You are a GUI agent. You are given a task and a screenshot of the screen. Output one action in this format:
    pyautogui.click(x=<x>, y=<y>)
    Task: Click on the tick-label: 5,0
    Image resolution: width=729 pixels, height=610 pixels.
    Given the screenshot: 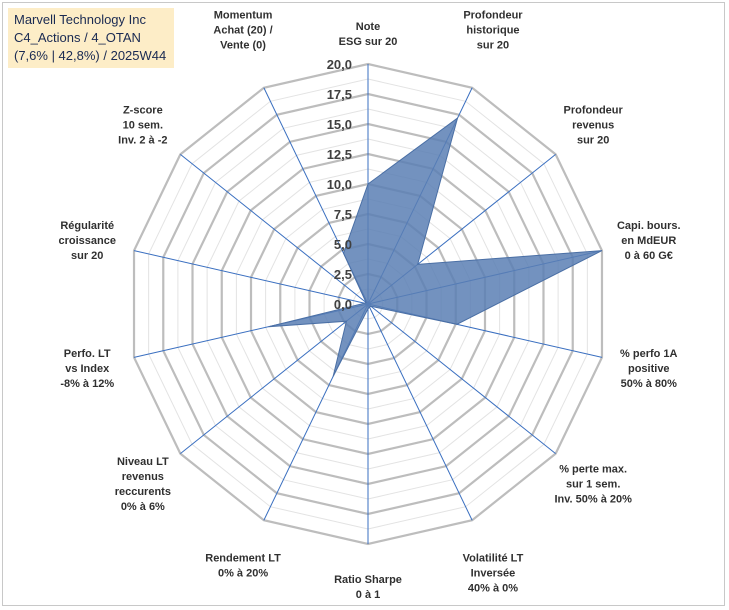 What is the action you would take?
    pyautogui.click(x=343, y=244)
    